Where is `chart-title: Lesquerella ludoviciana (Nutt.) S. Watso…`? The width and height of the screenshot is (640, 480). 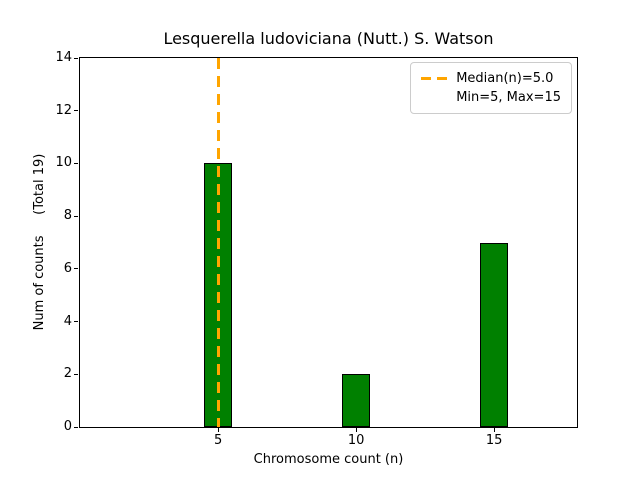
chart-title: Lesquerella ludoviciana (Nutt.) S. Watso… is located at coordinates (328, 38).